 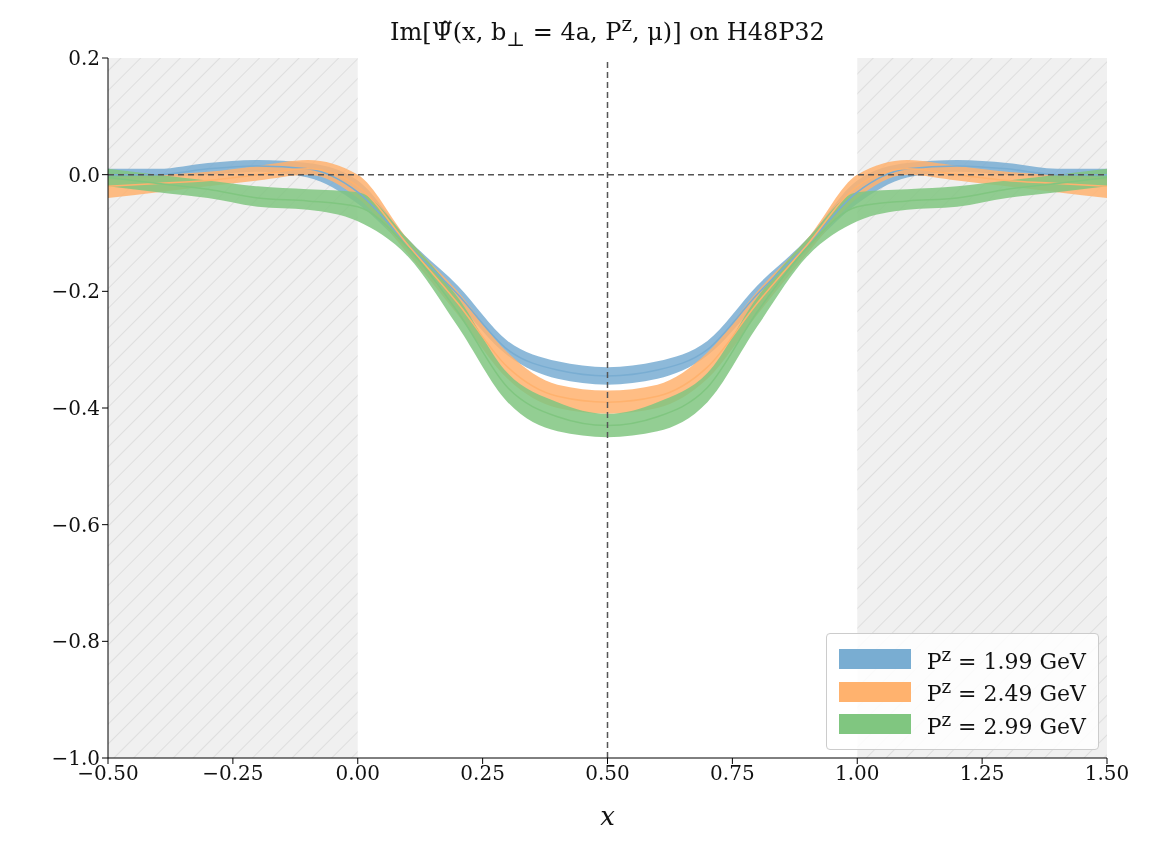 I want to click on y-tick-label: 0.0, so click(x=84, y=174).